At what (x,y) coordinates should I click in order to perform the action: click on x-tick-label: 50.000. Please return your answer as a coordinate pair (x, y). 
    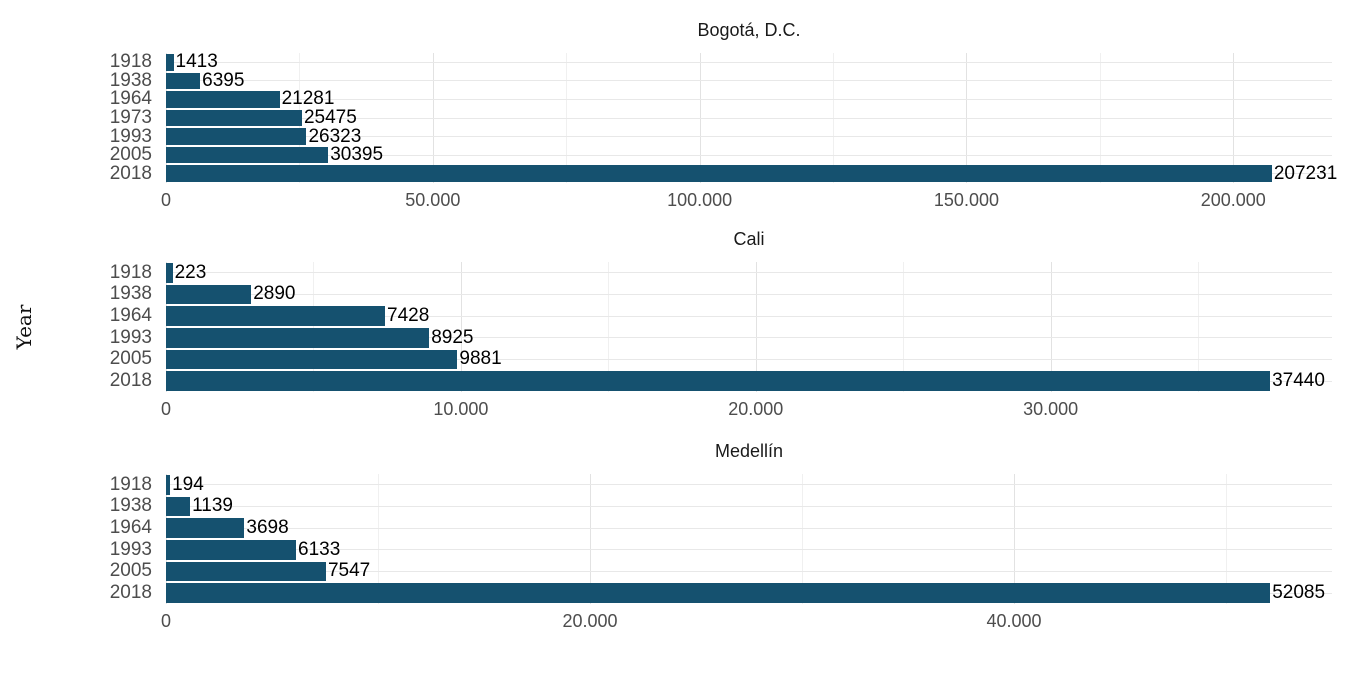
    Looking at the image, I should click on (433, 200).